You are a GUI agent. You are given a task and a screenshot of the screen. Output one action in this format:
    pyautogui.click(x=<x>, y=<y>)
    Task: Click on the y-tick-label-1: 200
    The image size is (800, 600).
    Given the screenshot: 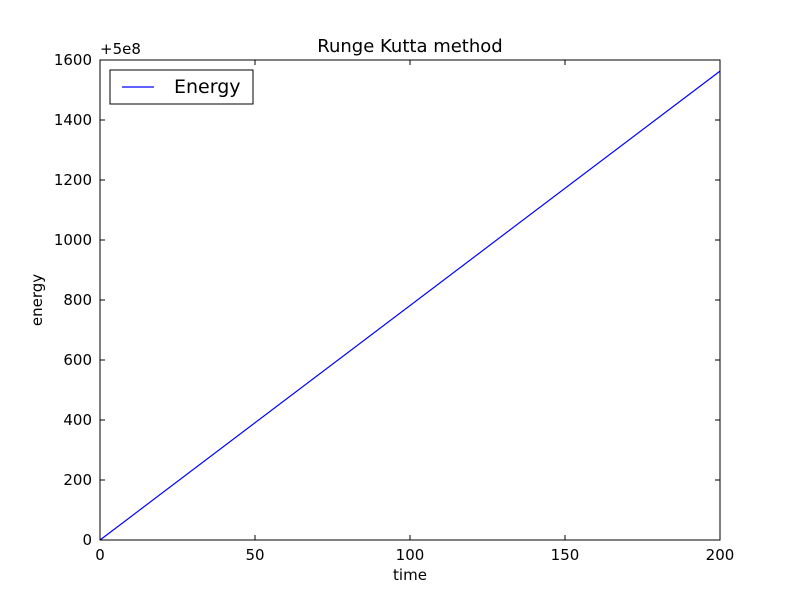 What is the action you would take?
    pyautogui.click(x=77, y=480)
    